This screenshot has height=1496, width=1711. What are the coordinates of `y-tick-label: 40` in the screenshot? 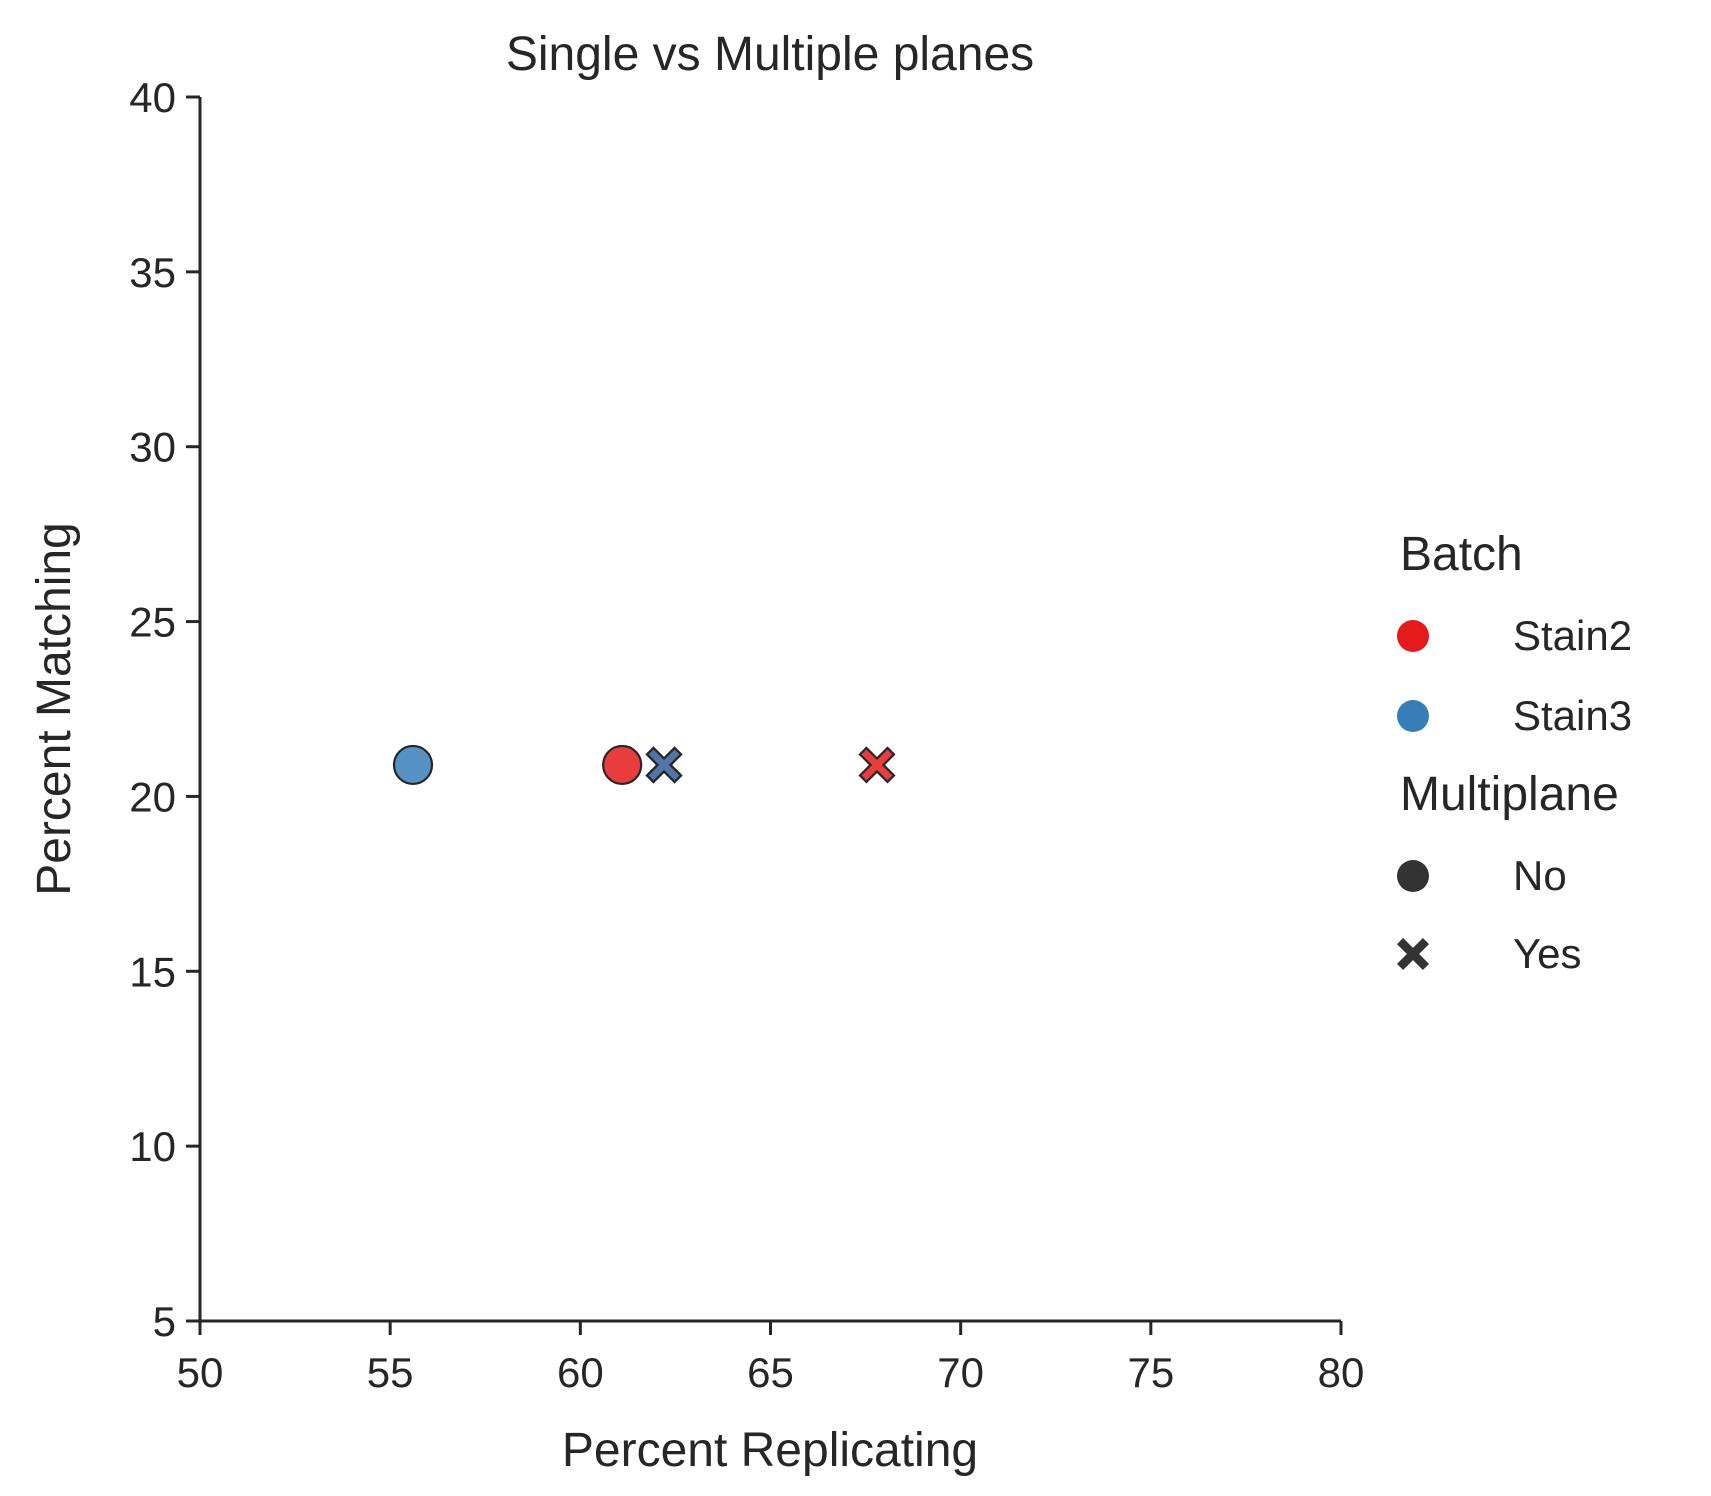 It's located at (152, 97).